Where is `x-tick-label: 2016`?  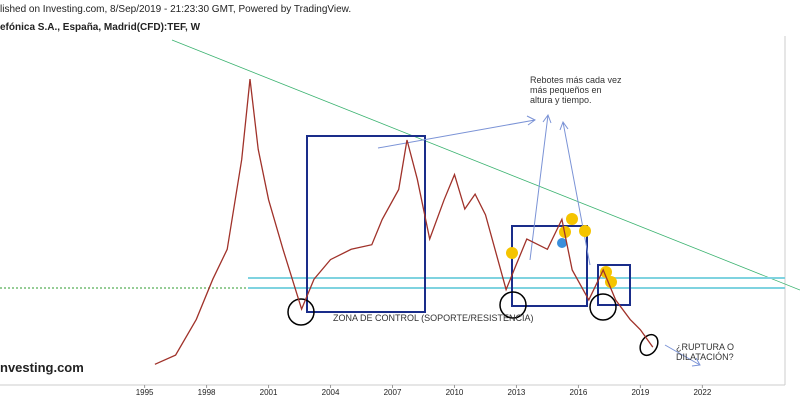
x-tick-label: 2016 is located at coordinates (579, 392).